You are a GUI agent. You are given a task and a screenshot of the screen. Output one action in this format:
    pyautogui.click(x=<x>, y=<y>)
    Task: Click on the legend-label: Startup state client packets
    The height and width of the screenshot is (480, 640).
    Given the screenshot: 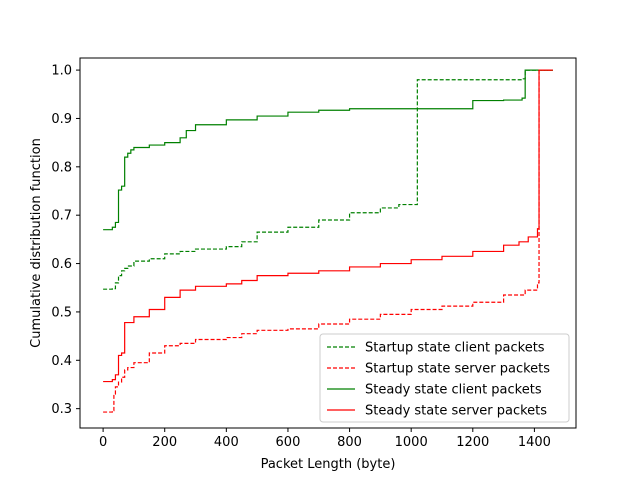 What is the action you would take?
    pyautogui.click(x=455, y=348)
    